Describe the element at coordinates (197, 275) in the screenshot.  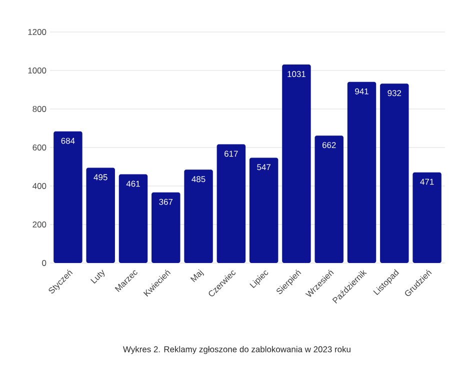
I see `x-tick-label: Maj` at that location.